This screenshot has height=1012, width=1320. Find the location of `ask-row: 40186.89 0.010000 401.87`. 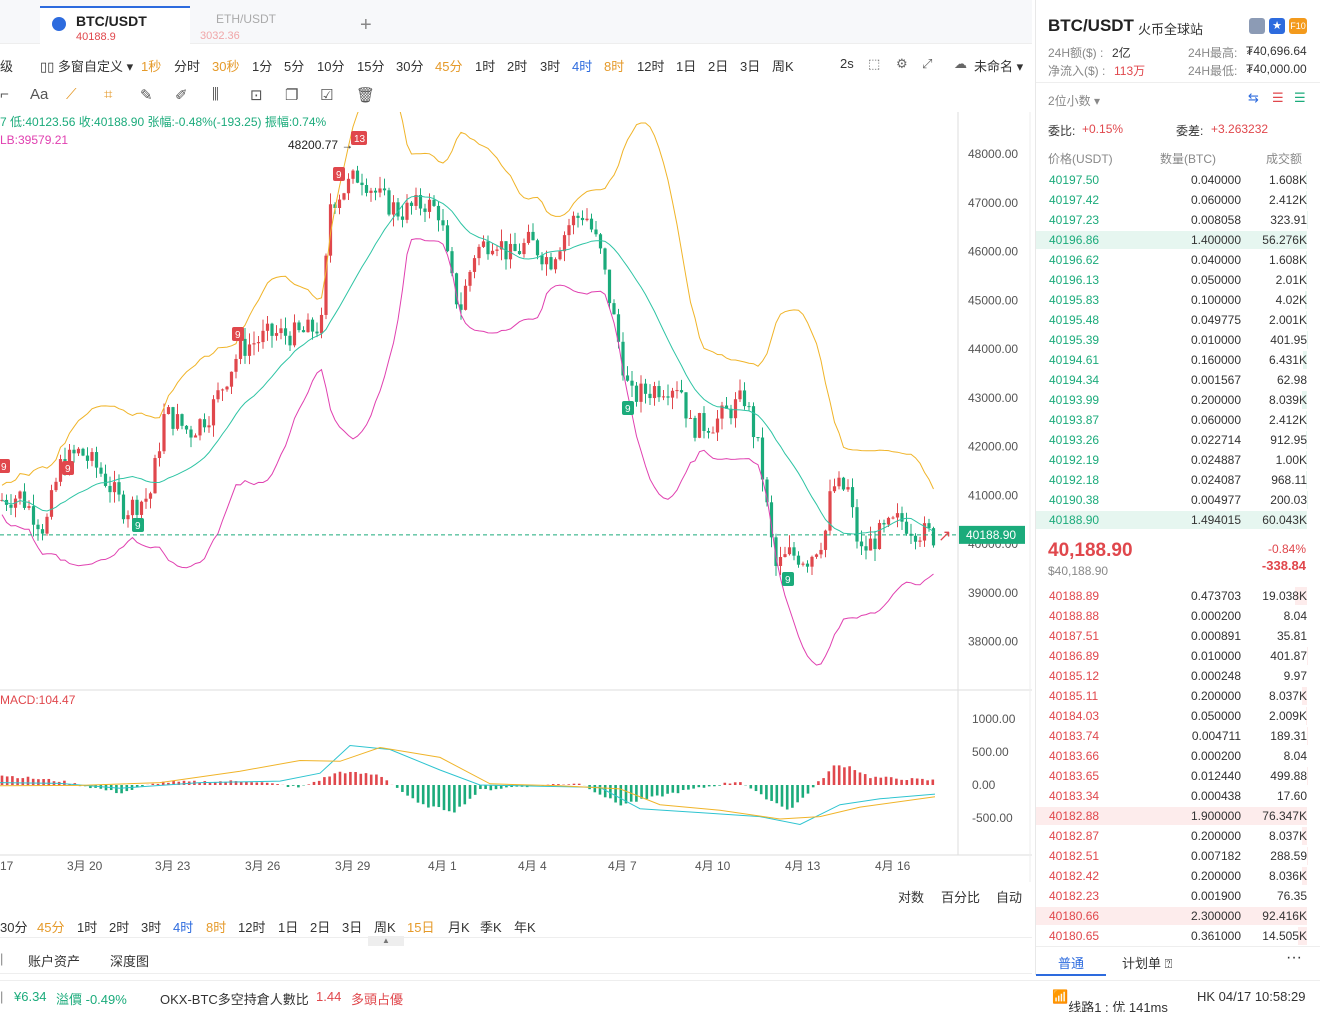

ask-row: 40186.89 0.010000 401.87 is located at coordinates (1178, 656).